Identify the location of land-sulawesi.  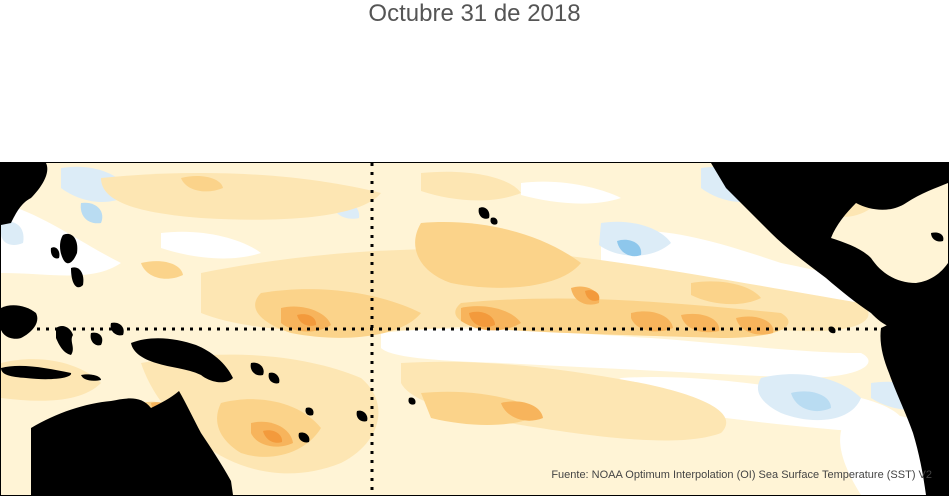
(64, 340).